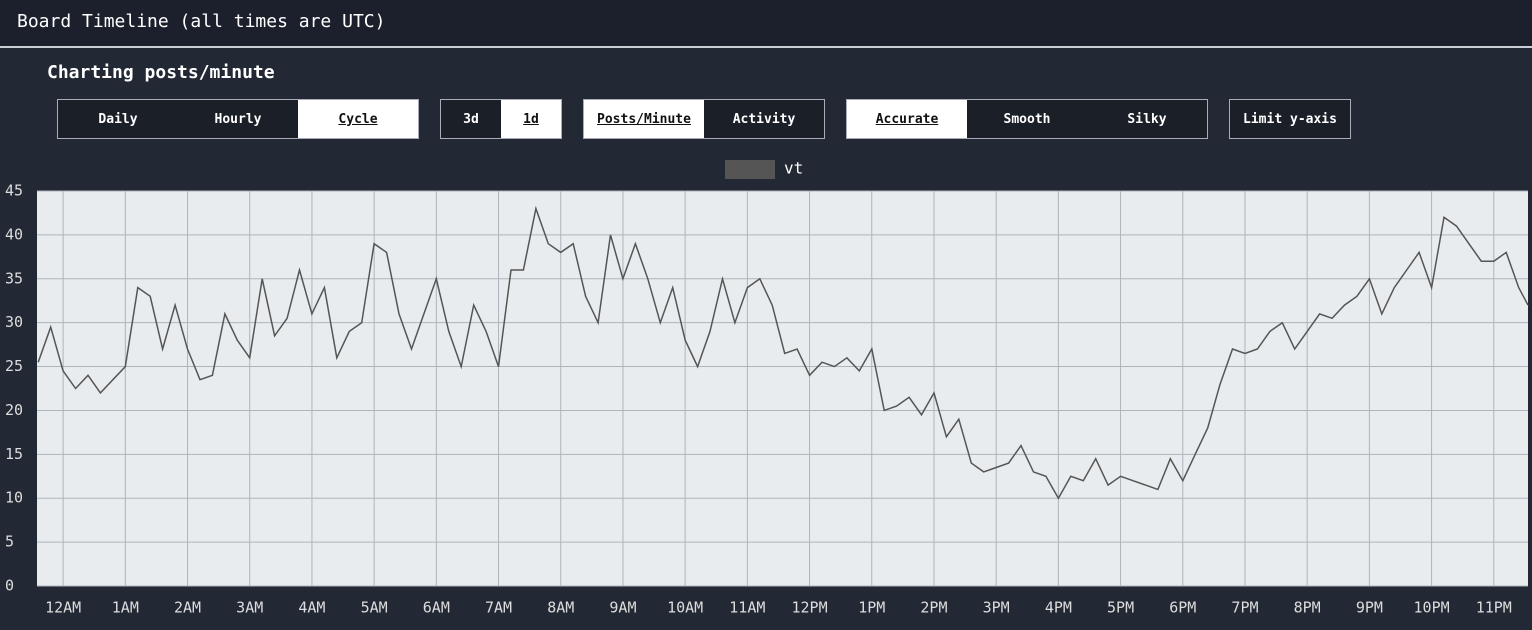 The width and height of the screenshot is (1532, 630). I want to click on toggle-button: Accurate, so click(907, 119).